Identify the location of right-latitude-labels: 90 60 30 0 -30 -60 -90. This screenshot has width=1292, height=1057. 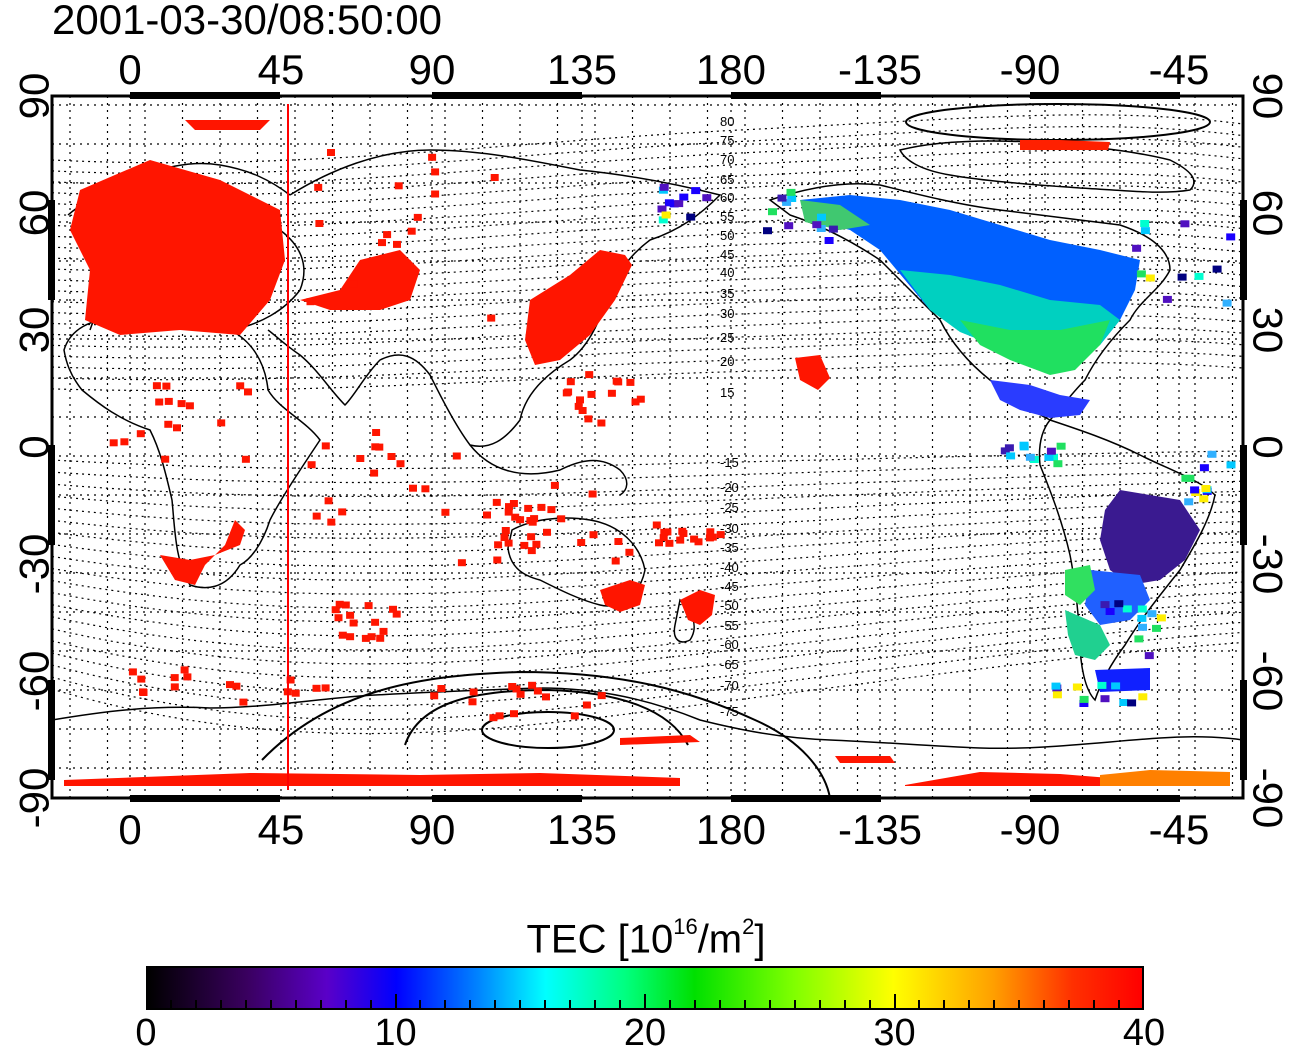
(1267, 451).